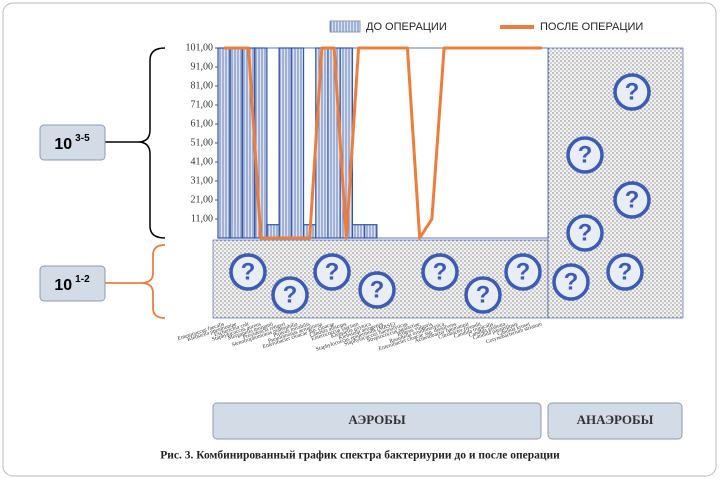 The height and width of the screenshot is (480, 720). Describe the element at coordinates (202, 66) in the screenshot. I see `y-tick-label: 91,00` at that location.